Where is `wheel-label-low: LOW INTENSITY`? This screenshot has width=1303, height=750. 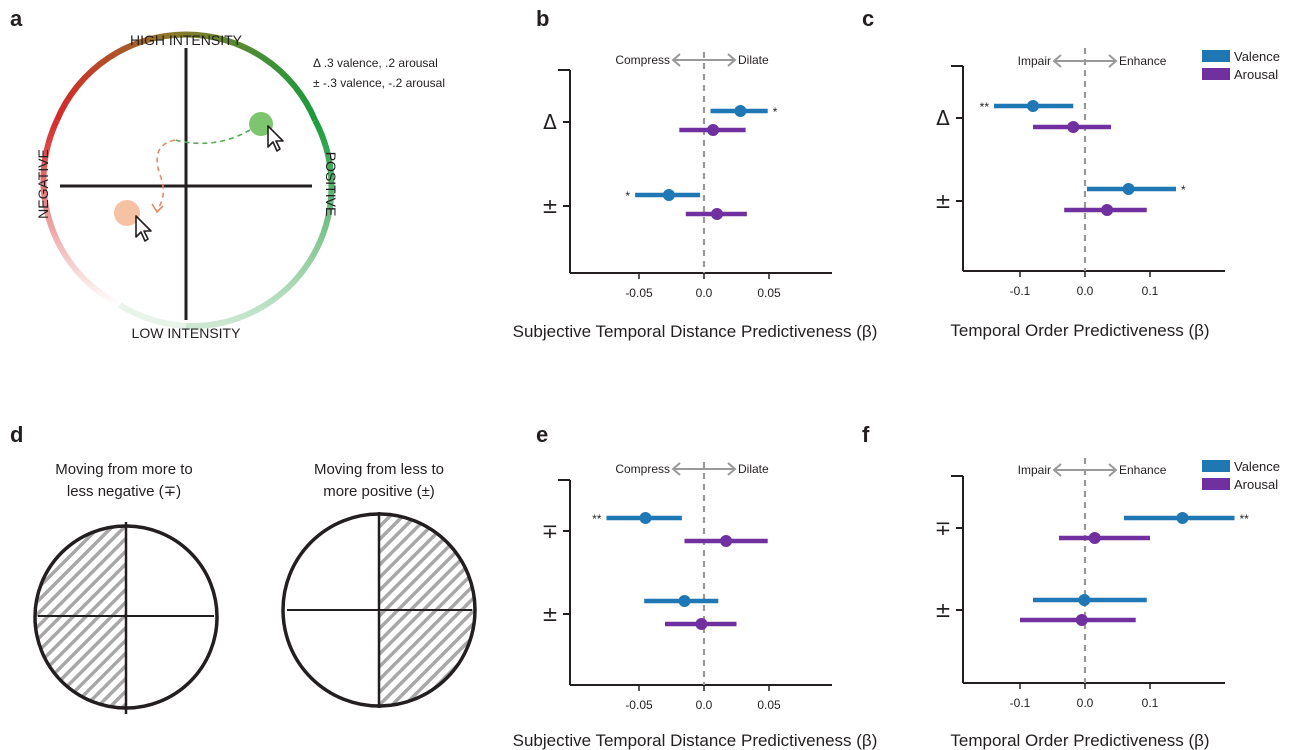 wheel-label-low: LOW INTENSITY is located at coordinates (187, 333).